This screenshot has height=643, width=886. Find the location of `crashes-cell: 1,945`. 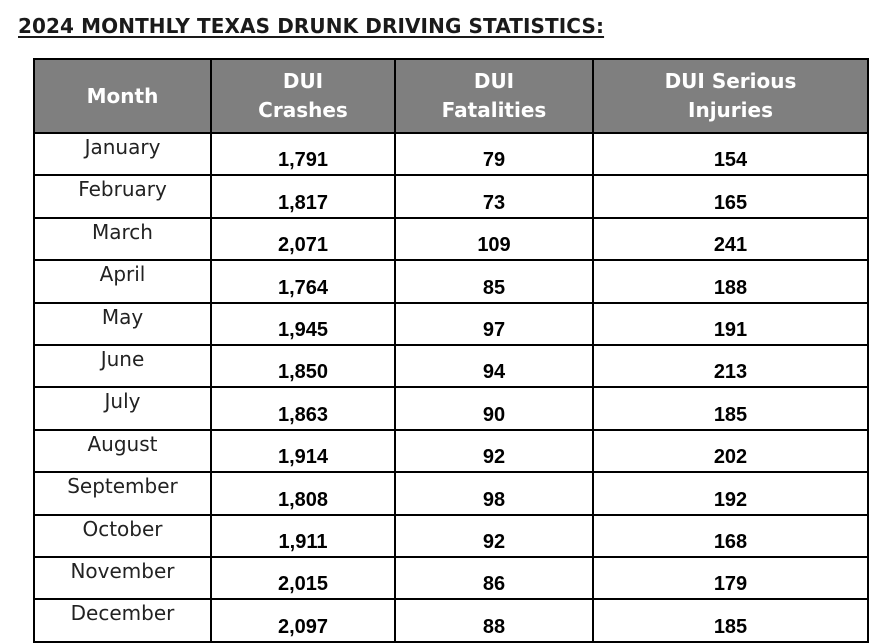

crashes-cell: 1,945 is located at coordinates (303, 323).